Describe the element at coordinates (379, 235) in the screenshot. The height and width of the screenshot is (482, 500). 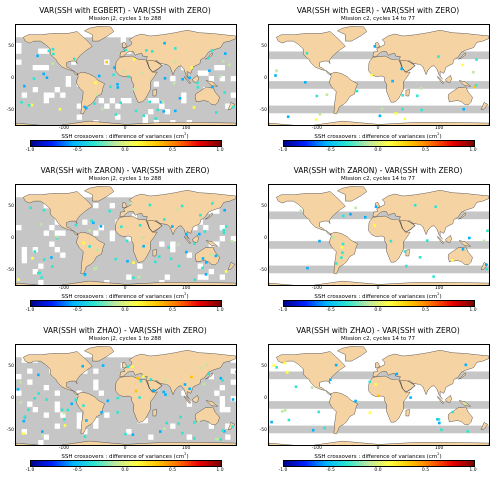
I see `map-svg` at that location.